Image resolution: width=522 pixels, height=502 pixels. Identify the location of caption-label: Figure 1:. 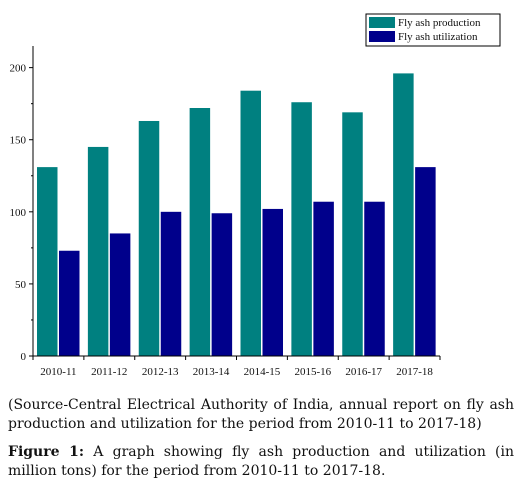
(46, 452).